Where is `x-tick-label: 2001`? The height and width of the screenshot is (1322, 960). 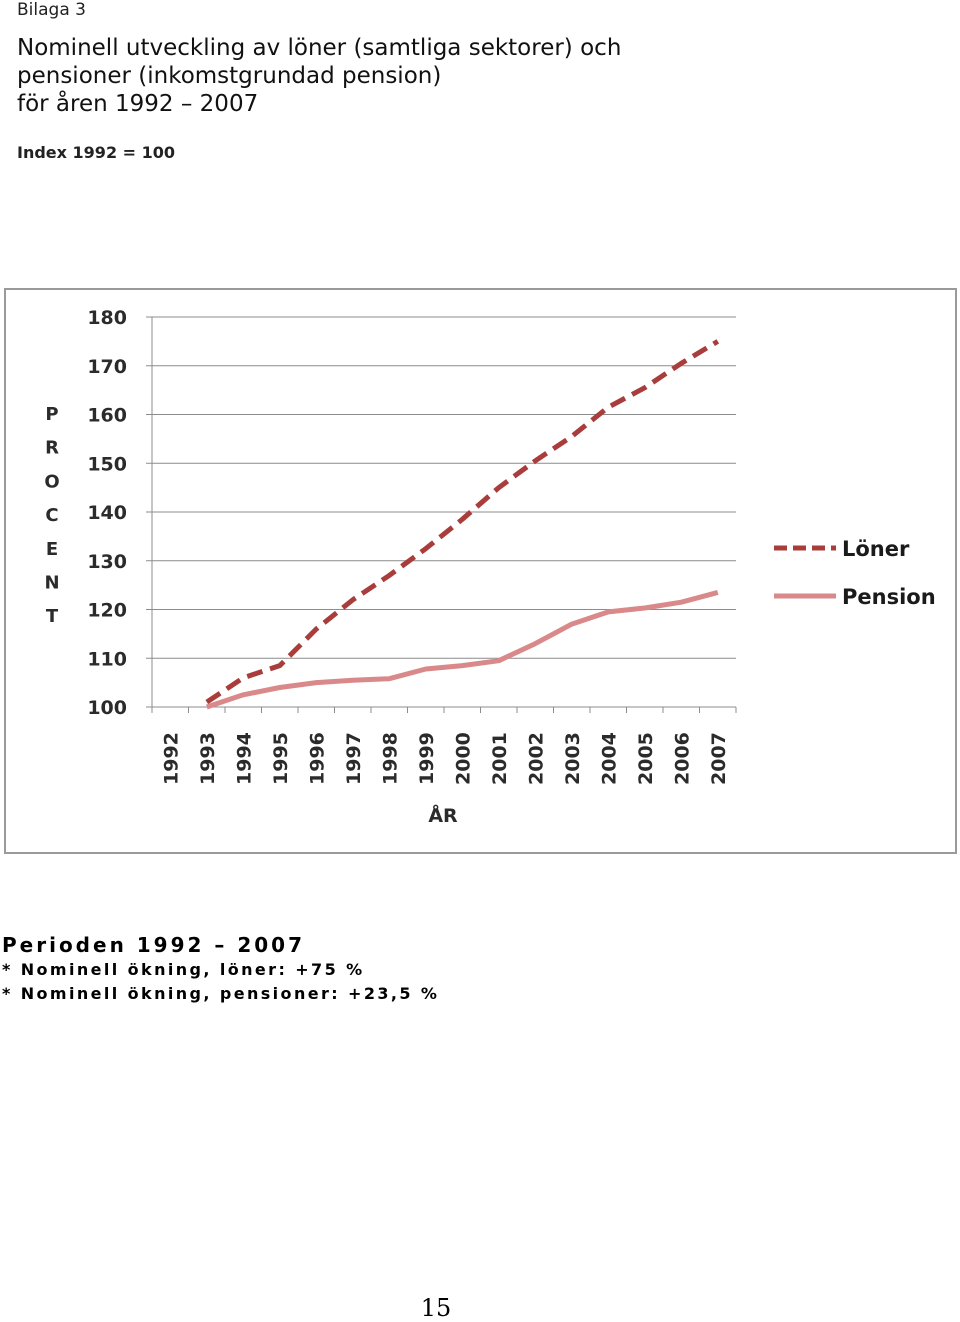
x-tick-label: 2001 is located at coordinates (500, 758).